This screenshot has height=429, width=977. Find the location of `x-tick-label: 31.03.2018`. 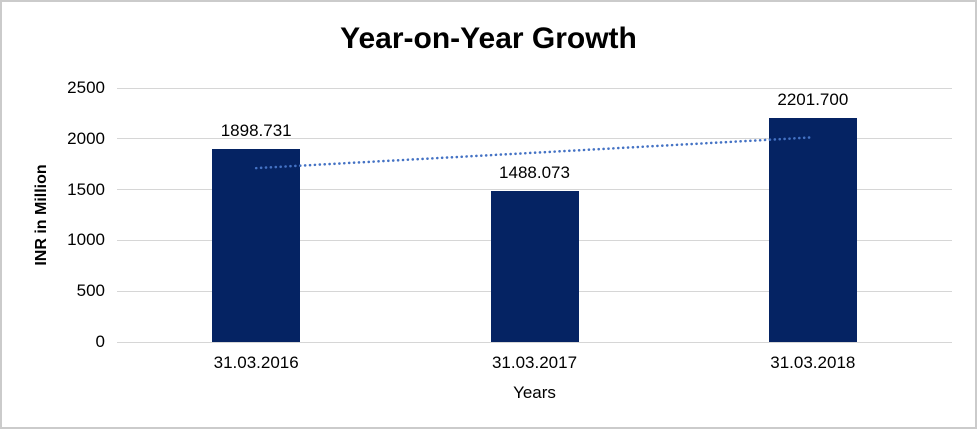

x-tick-label: 31.03.2018 is located at coordinates (813, 362).